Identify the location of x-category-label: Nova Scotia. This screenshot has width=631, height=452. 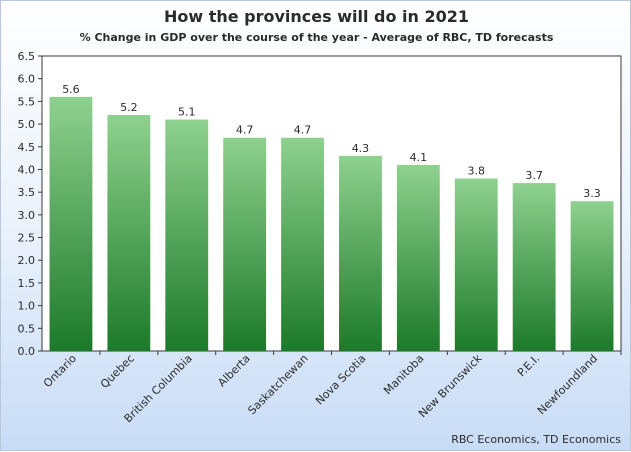
(341, 380).